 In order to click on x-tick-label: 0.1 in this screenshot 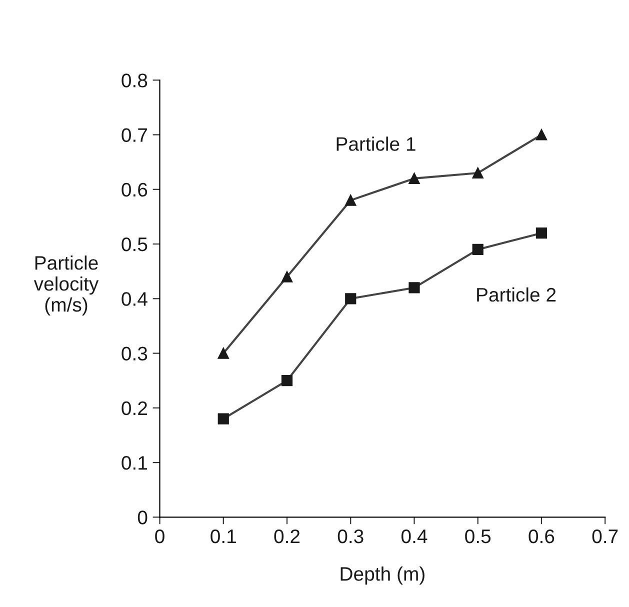, I will do `click(223, 536)`.